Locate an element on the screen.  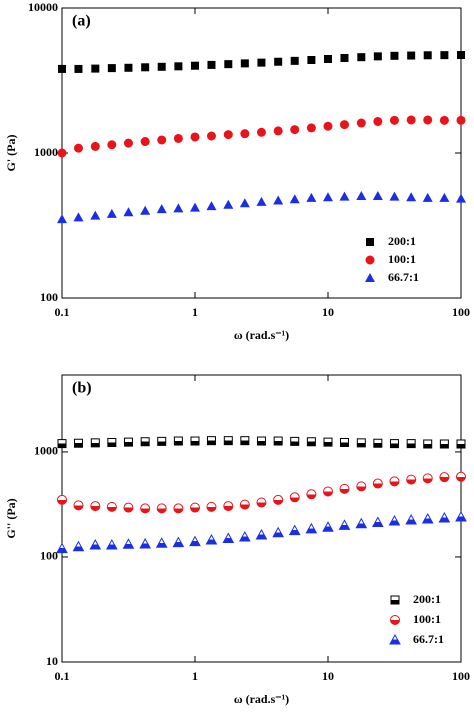
x-tick-label: 100 is located at coordinates (461, 676).